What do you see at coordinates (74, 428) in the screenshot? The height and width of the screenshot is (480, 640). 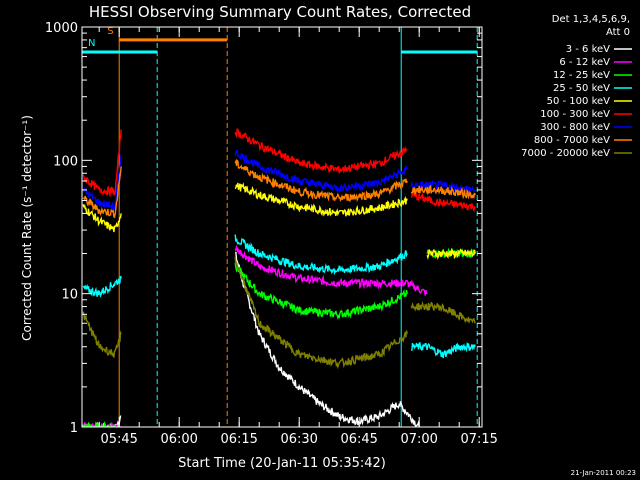 I see `y-tick-label: 1` at bounding box center [74, 428].